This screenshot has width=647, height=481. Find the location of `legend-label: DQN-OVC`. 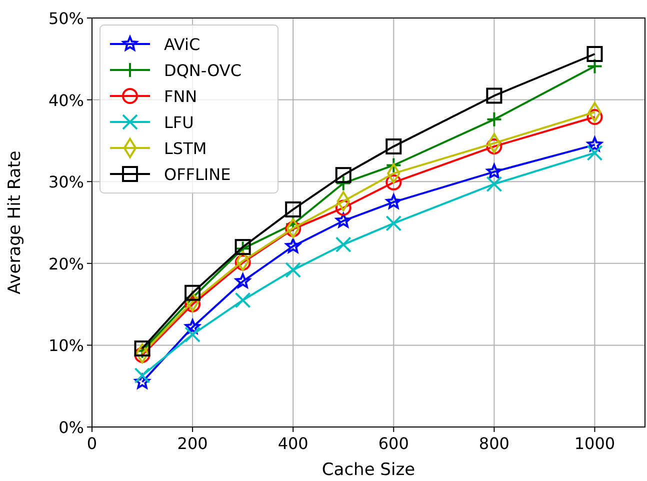

legend-label: DQN-OVC is located at coordinates (203, 70).